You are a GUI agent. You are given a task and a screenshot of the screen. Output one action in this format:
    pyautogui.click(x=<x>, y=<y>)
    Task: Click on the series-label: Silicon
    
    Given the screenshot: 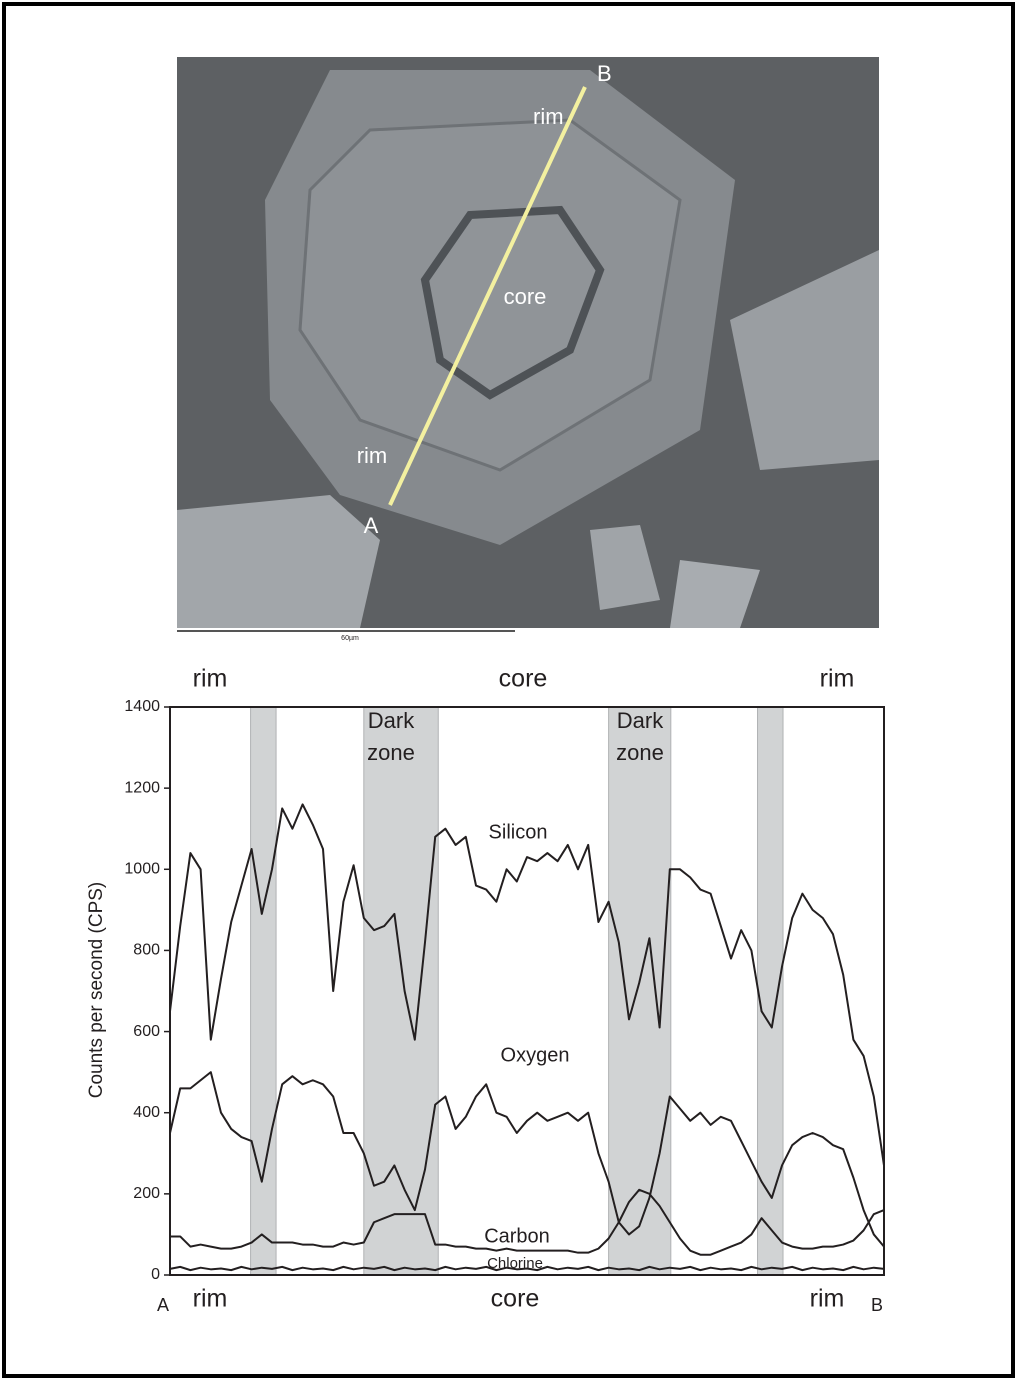 What is the action you would take?
    pyautogui.click(x=518, y=832)
    